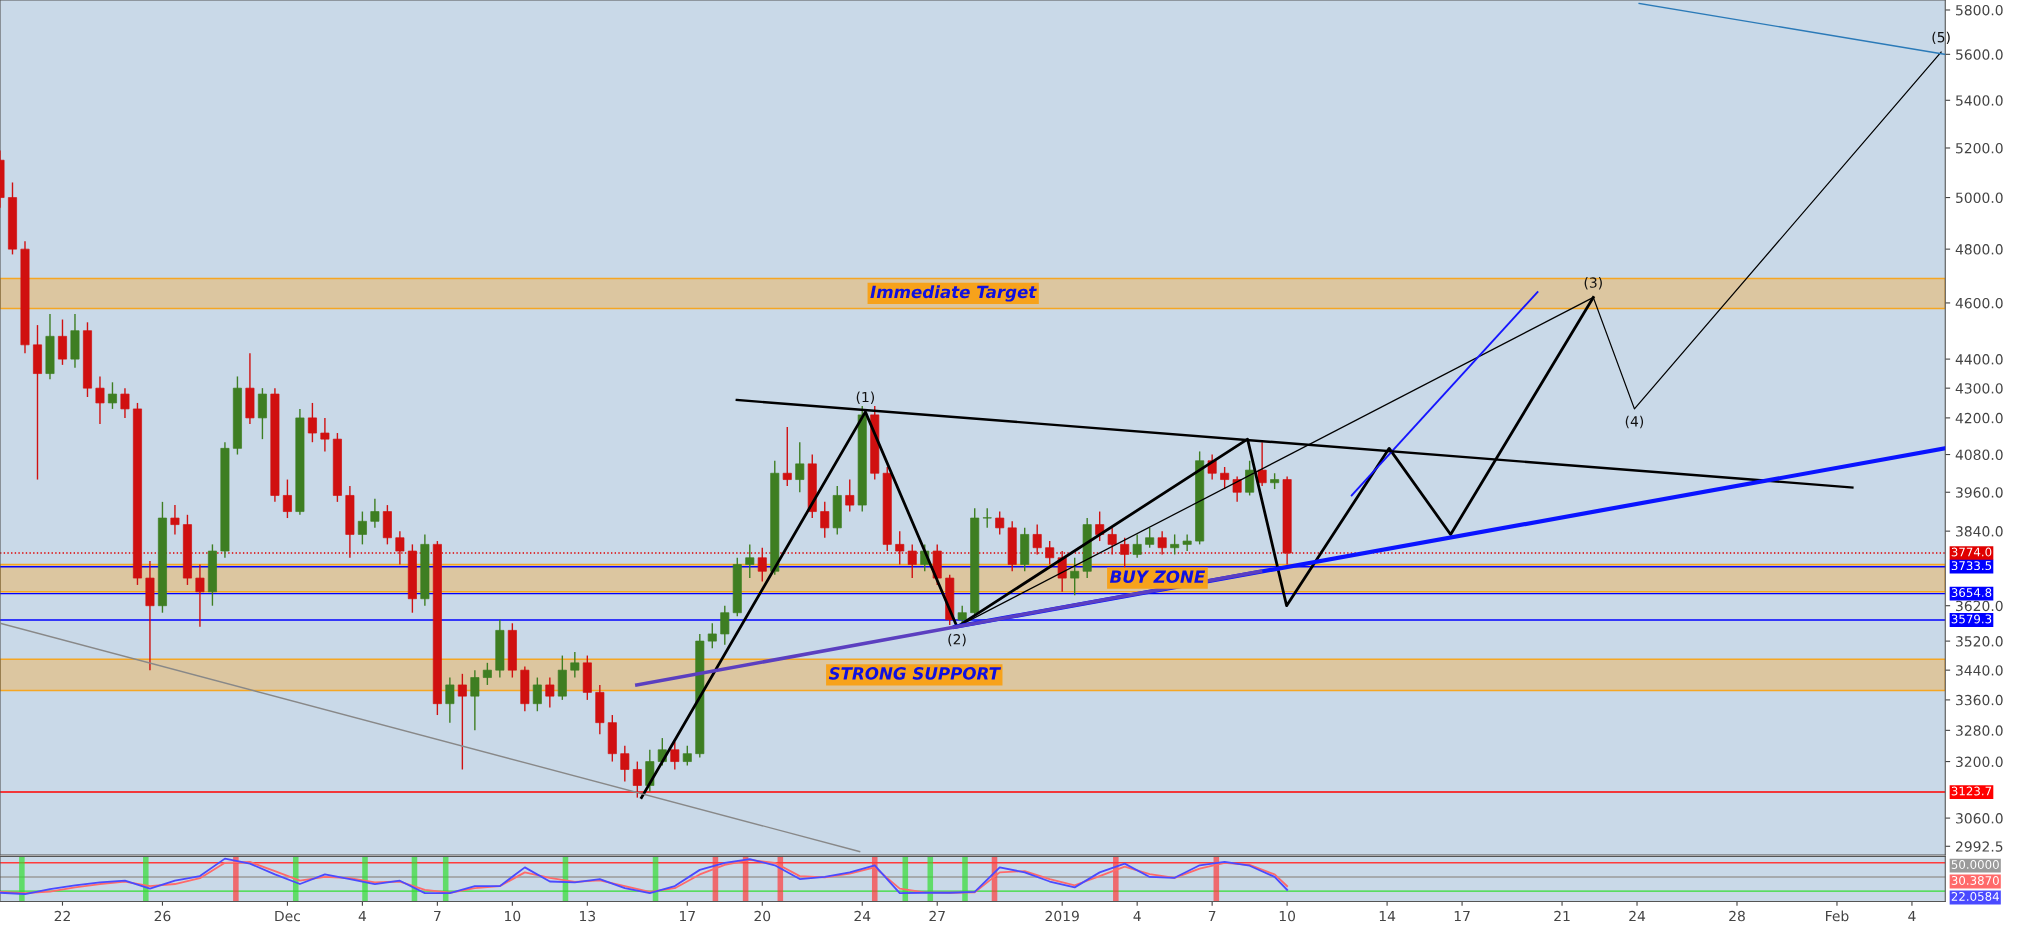 The image size is (2038, 927). Describe the element at coordinates (1979, 198) in the screenshot. I see `y-tick-label: 5000.0` at that location.